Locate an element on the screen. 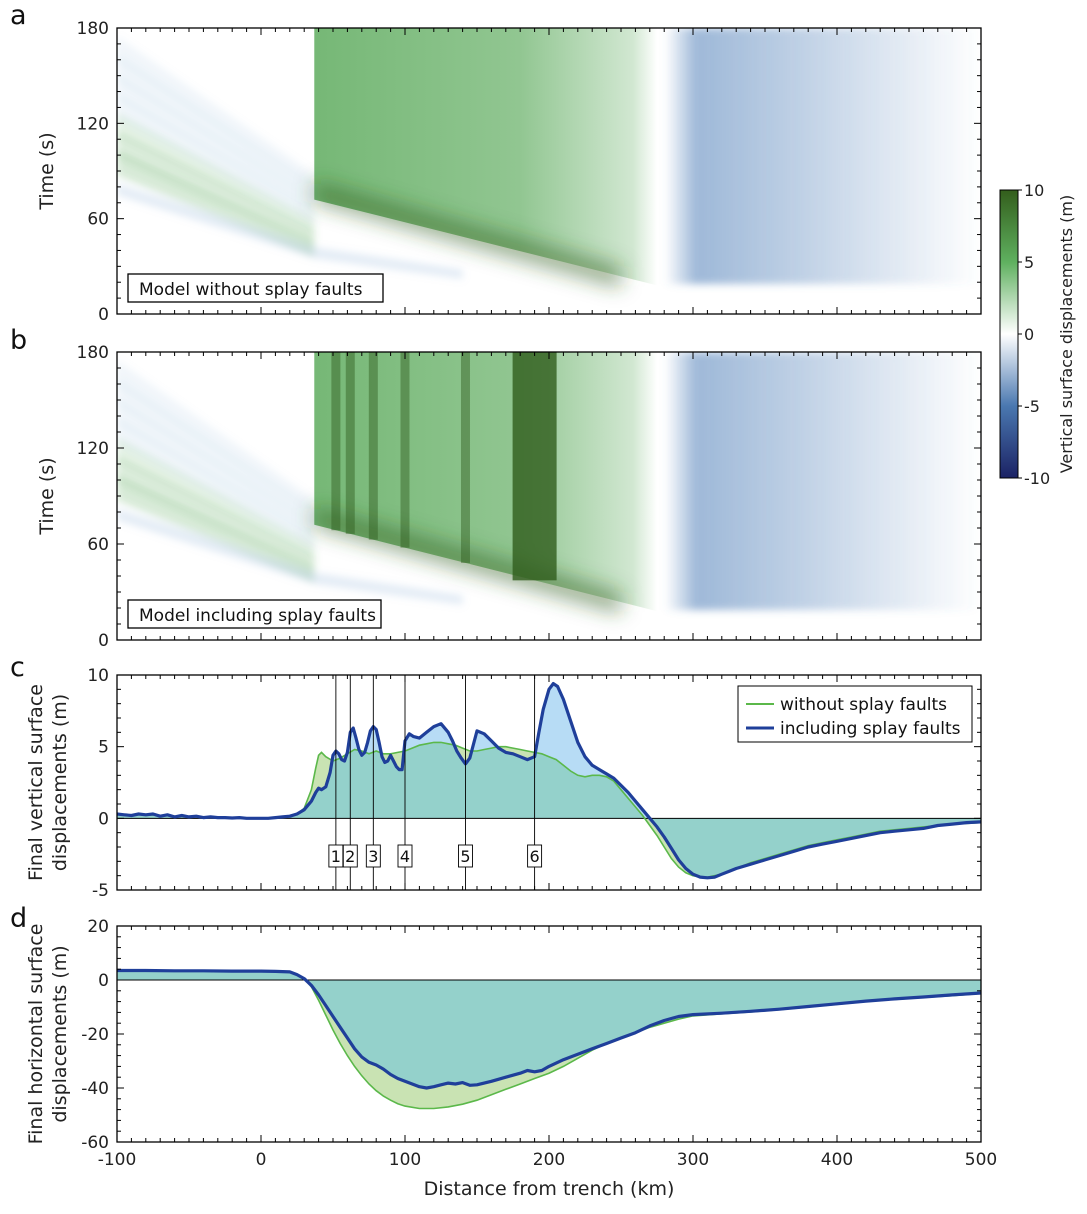 The image size is (1087, 1214). fault-marker-label: 2 is located at coordinates (350, 856).